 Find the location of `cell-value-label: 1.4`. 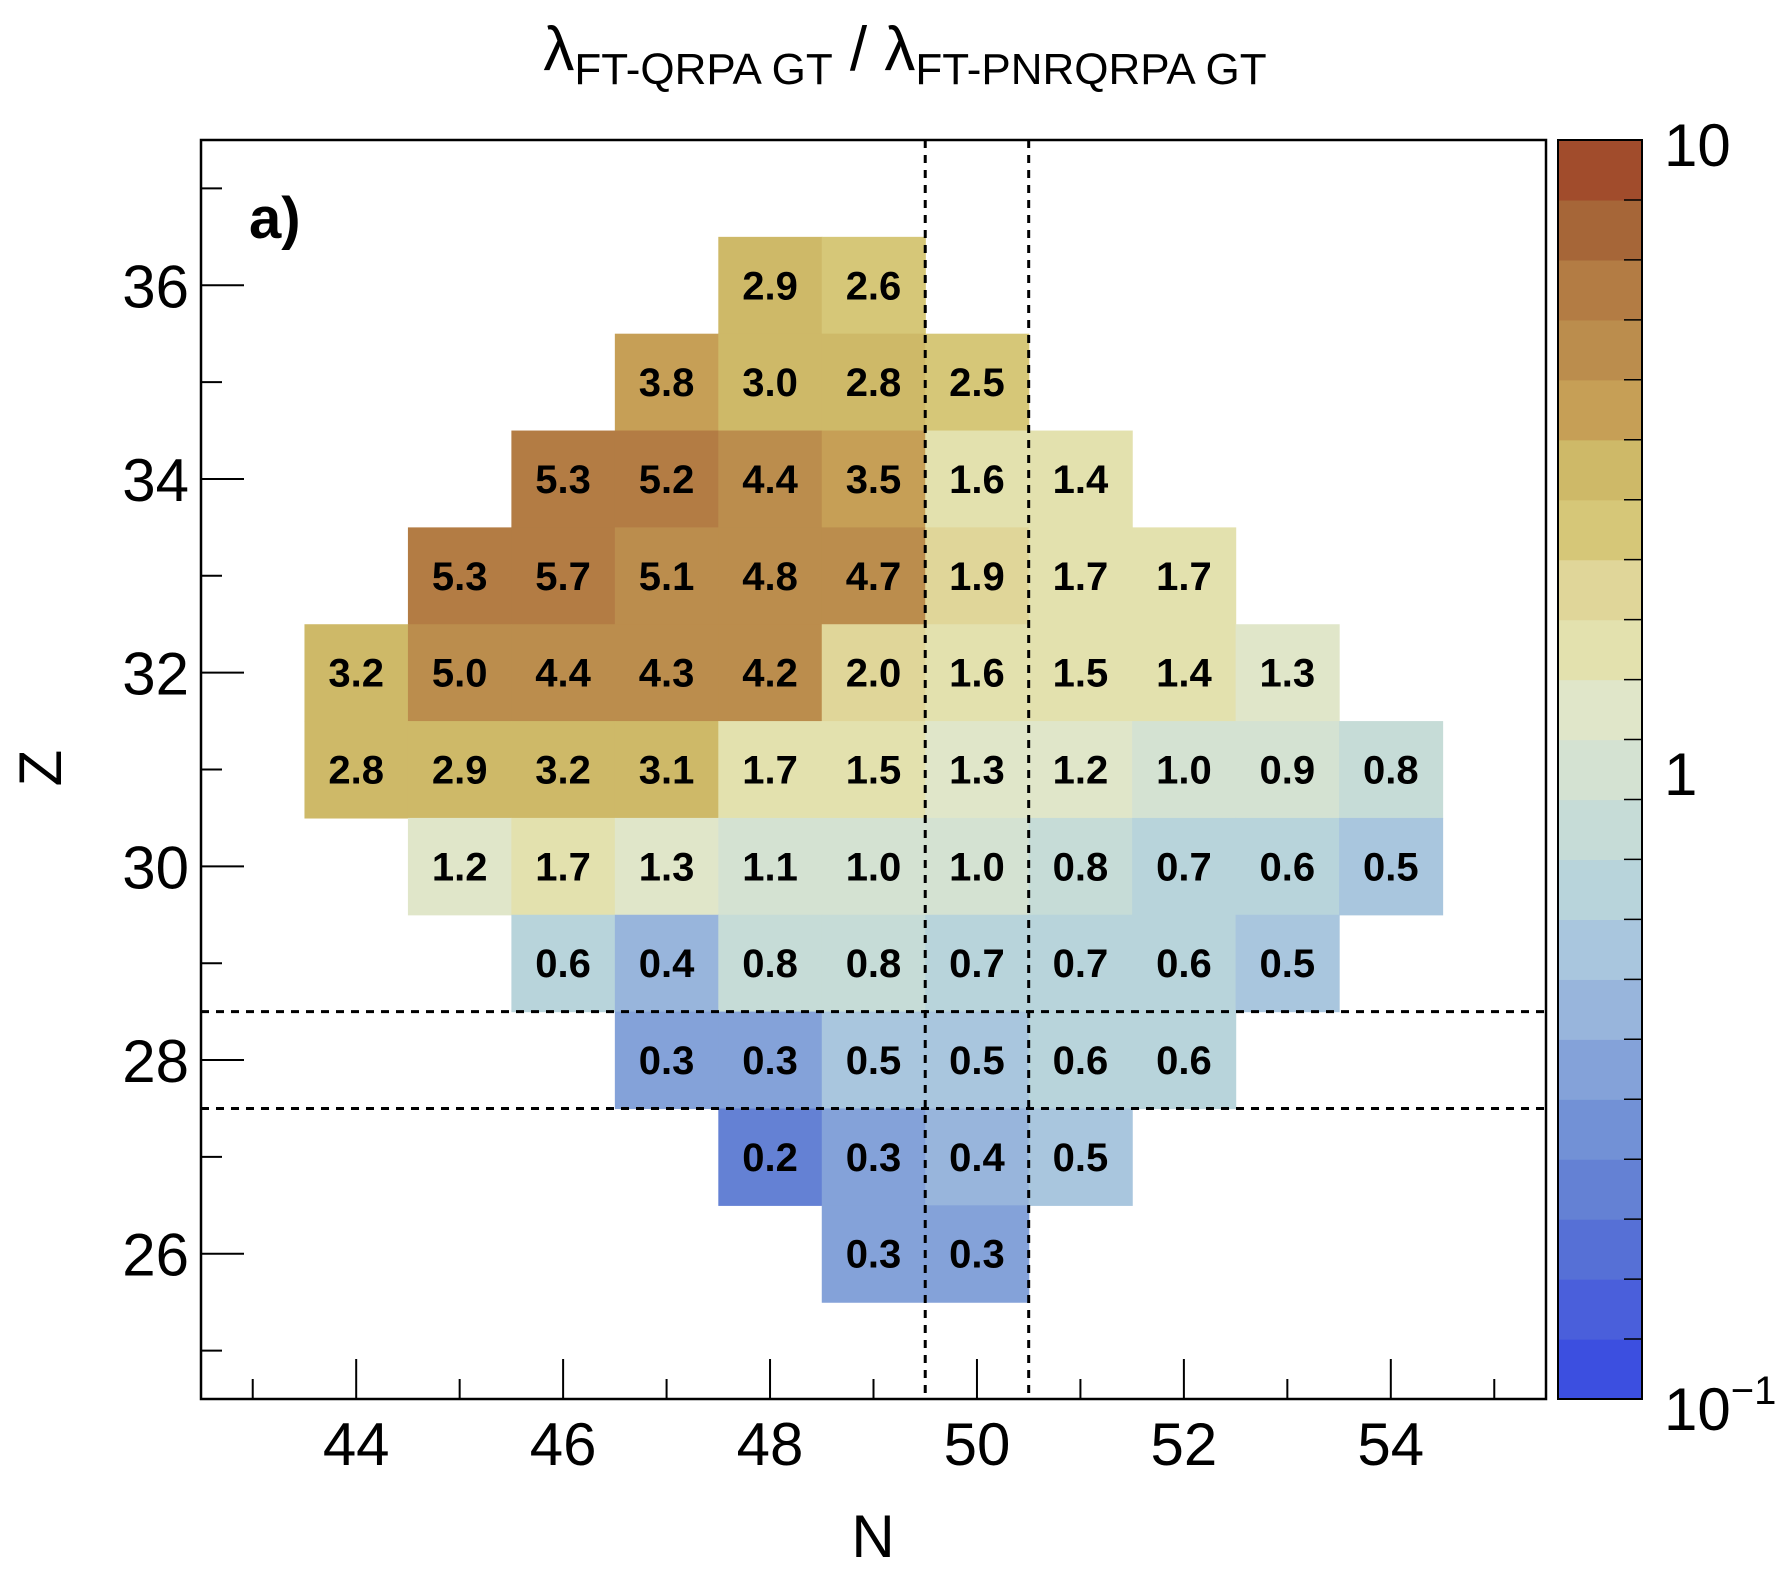

cell-value-label: 1.4 is located at coordinates (1081, 480).